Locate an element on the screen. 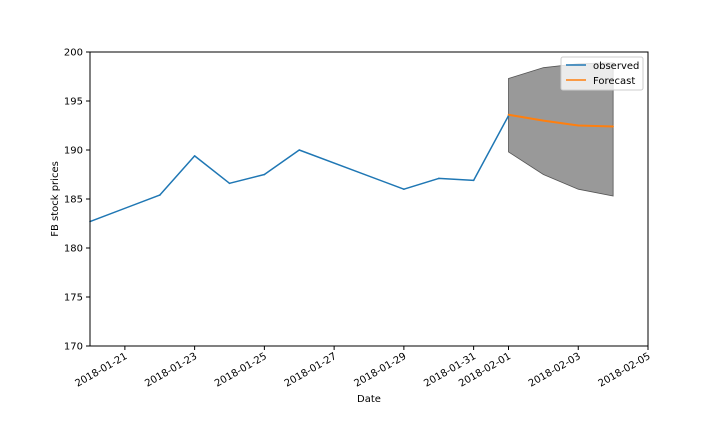  series-line-forecast is located at coordinates (561, 120).